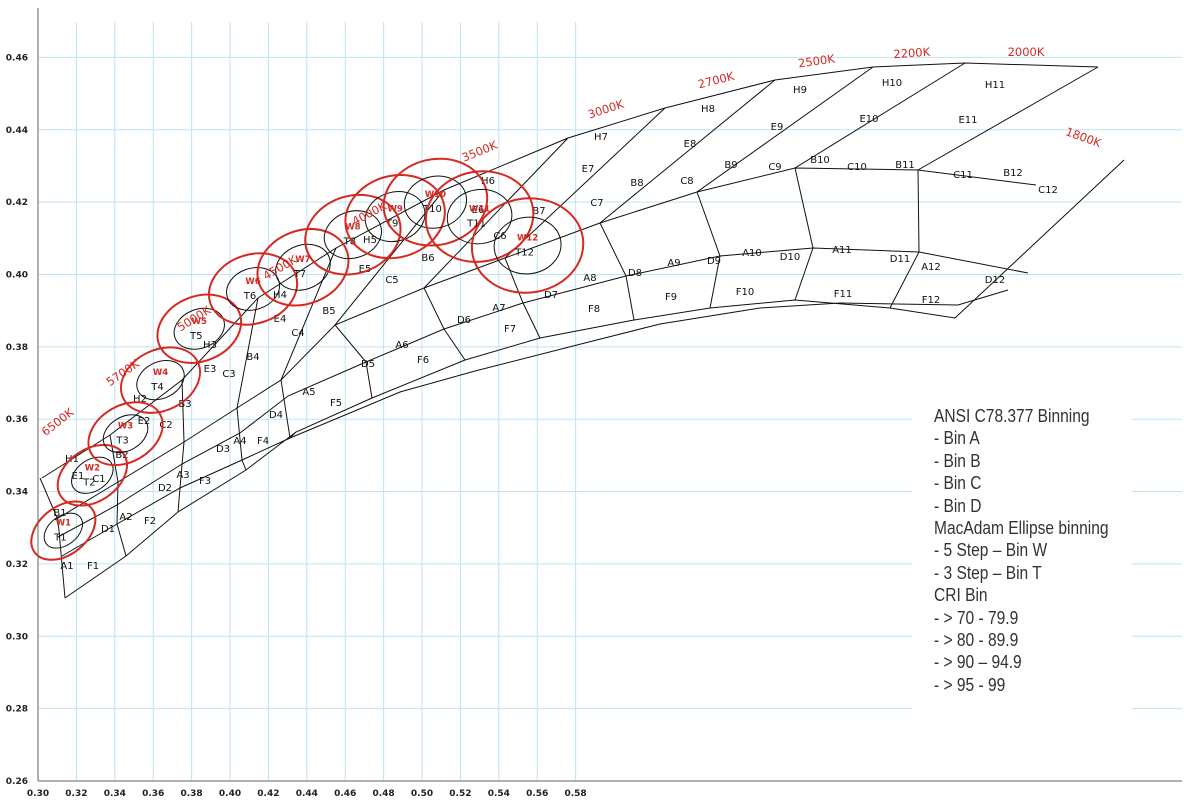  What do you see at coordinates (970, 684) in the screenshot?
I see `legend-line: - > 95 - 99` at bounding box center [970, 684].